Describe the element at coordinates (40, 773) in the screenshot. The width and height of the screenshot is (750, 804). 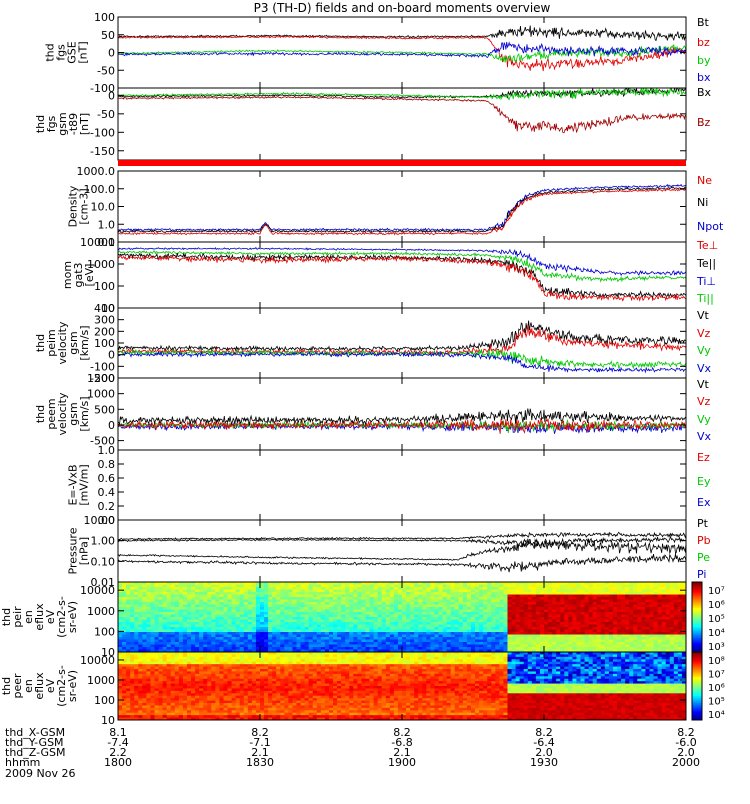
I see `date-label: 2009 Nov 26` at that location.